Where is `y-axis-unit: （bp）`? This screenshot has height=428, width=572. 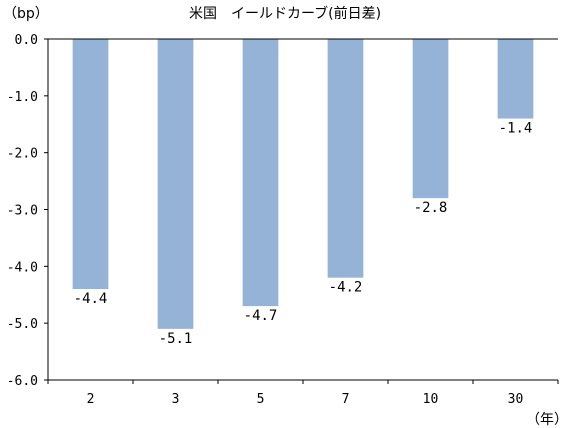
y-axis-unit: （bp） is located at coordinates (26, 14).